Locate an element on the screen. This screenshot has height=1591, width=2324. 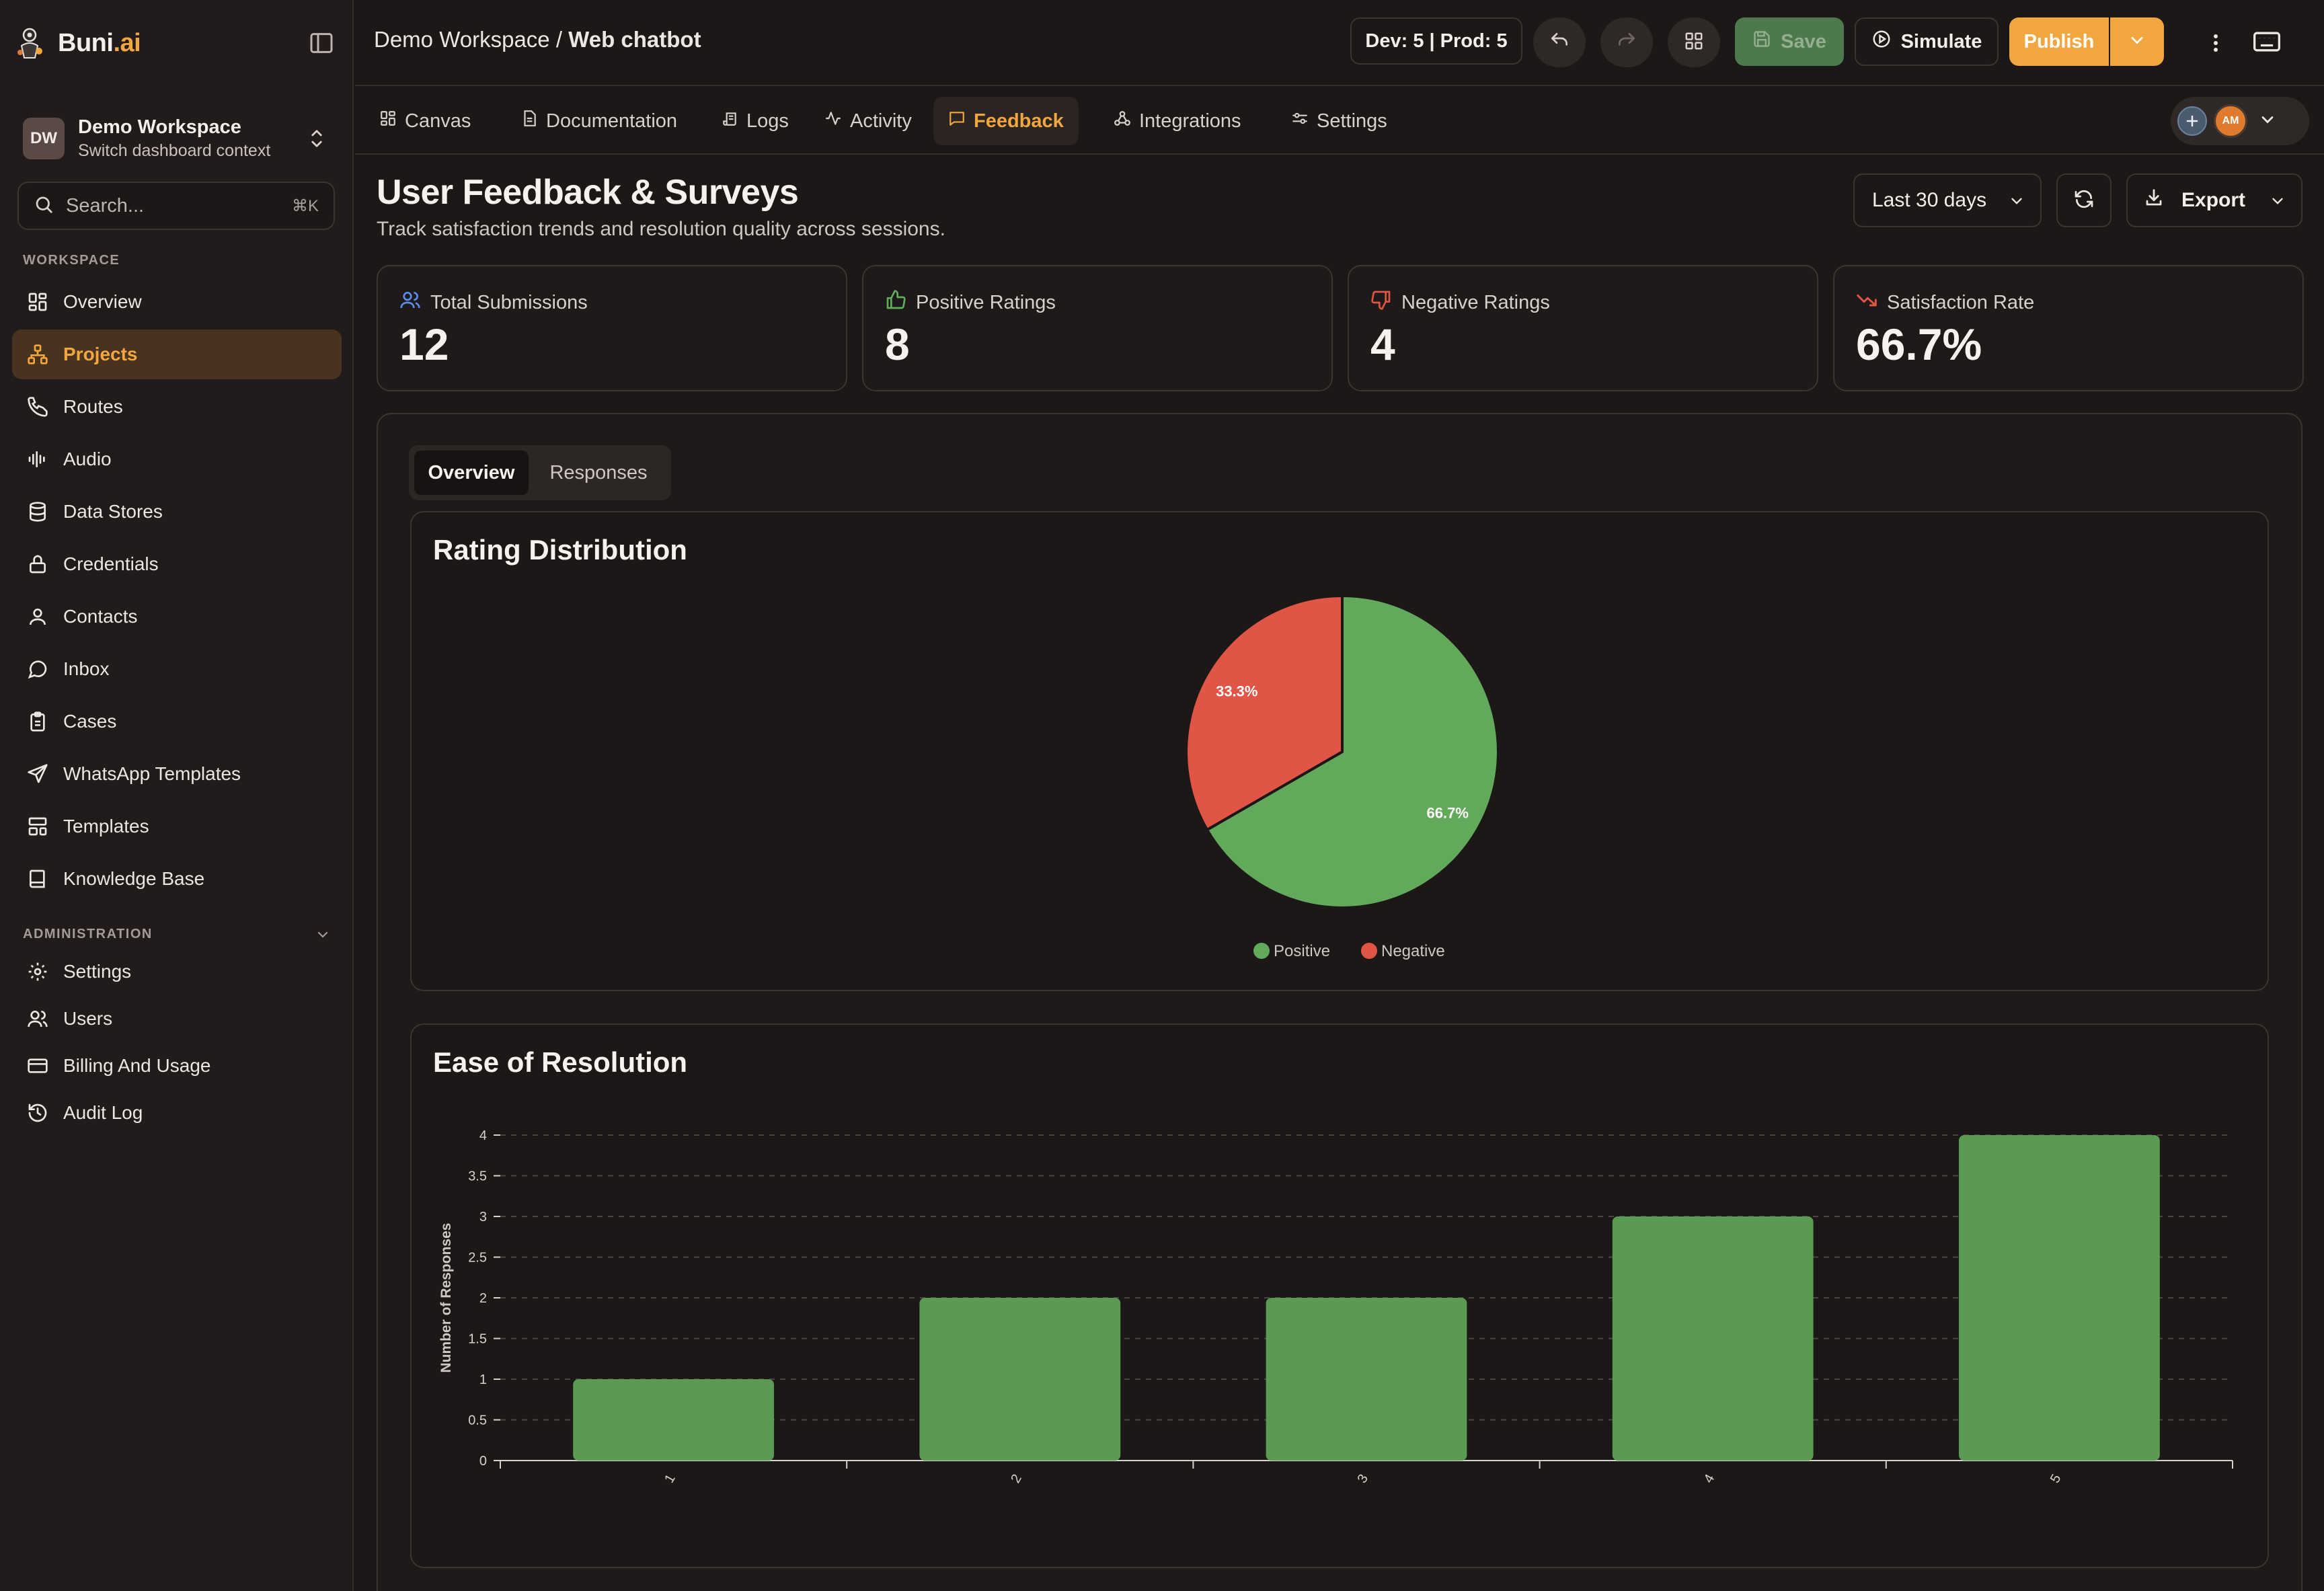
y-tick-label: 2.5 is located at coordinates (477, 1258).